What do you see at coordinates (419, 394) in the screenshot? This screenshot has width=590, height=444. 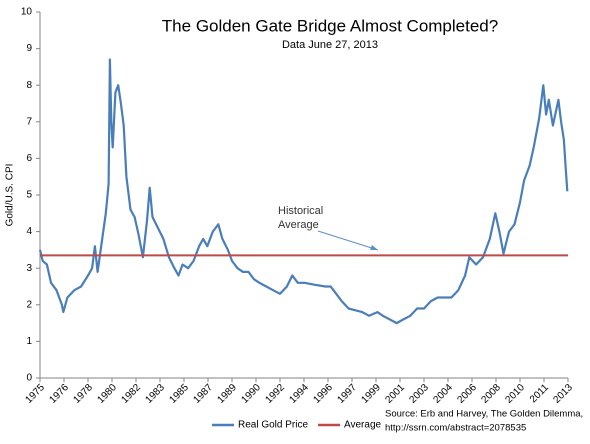 I see `x-tick-label: 2003` at bounding box center [419, 394].